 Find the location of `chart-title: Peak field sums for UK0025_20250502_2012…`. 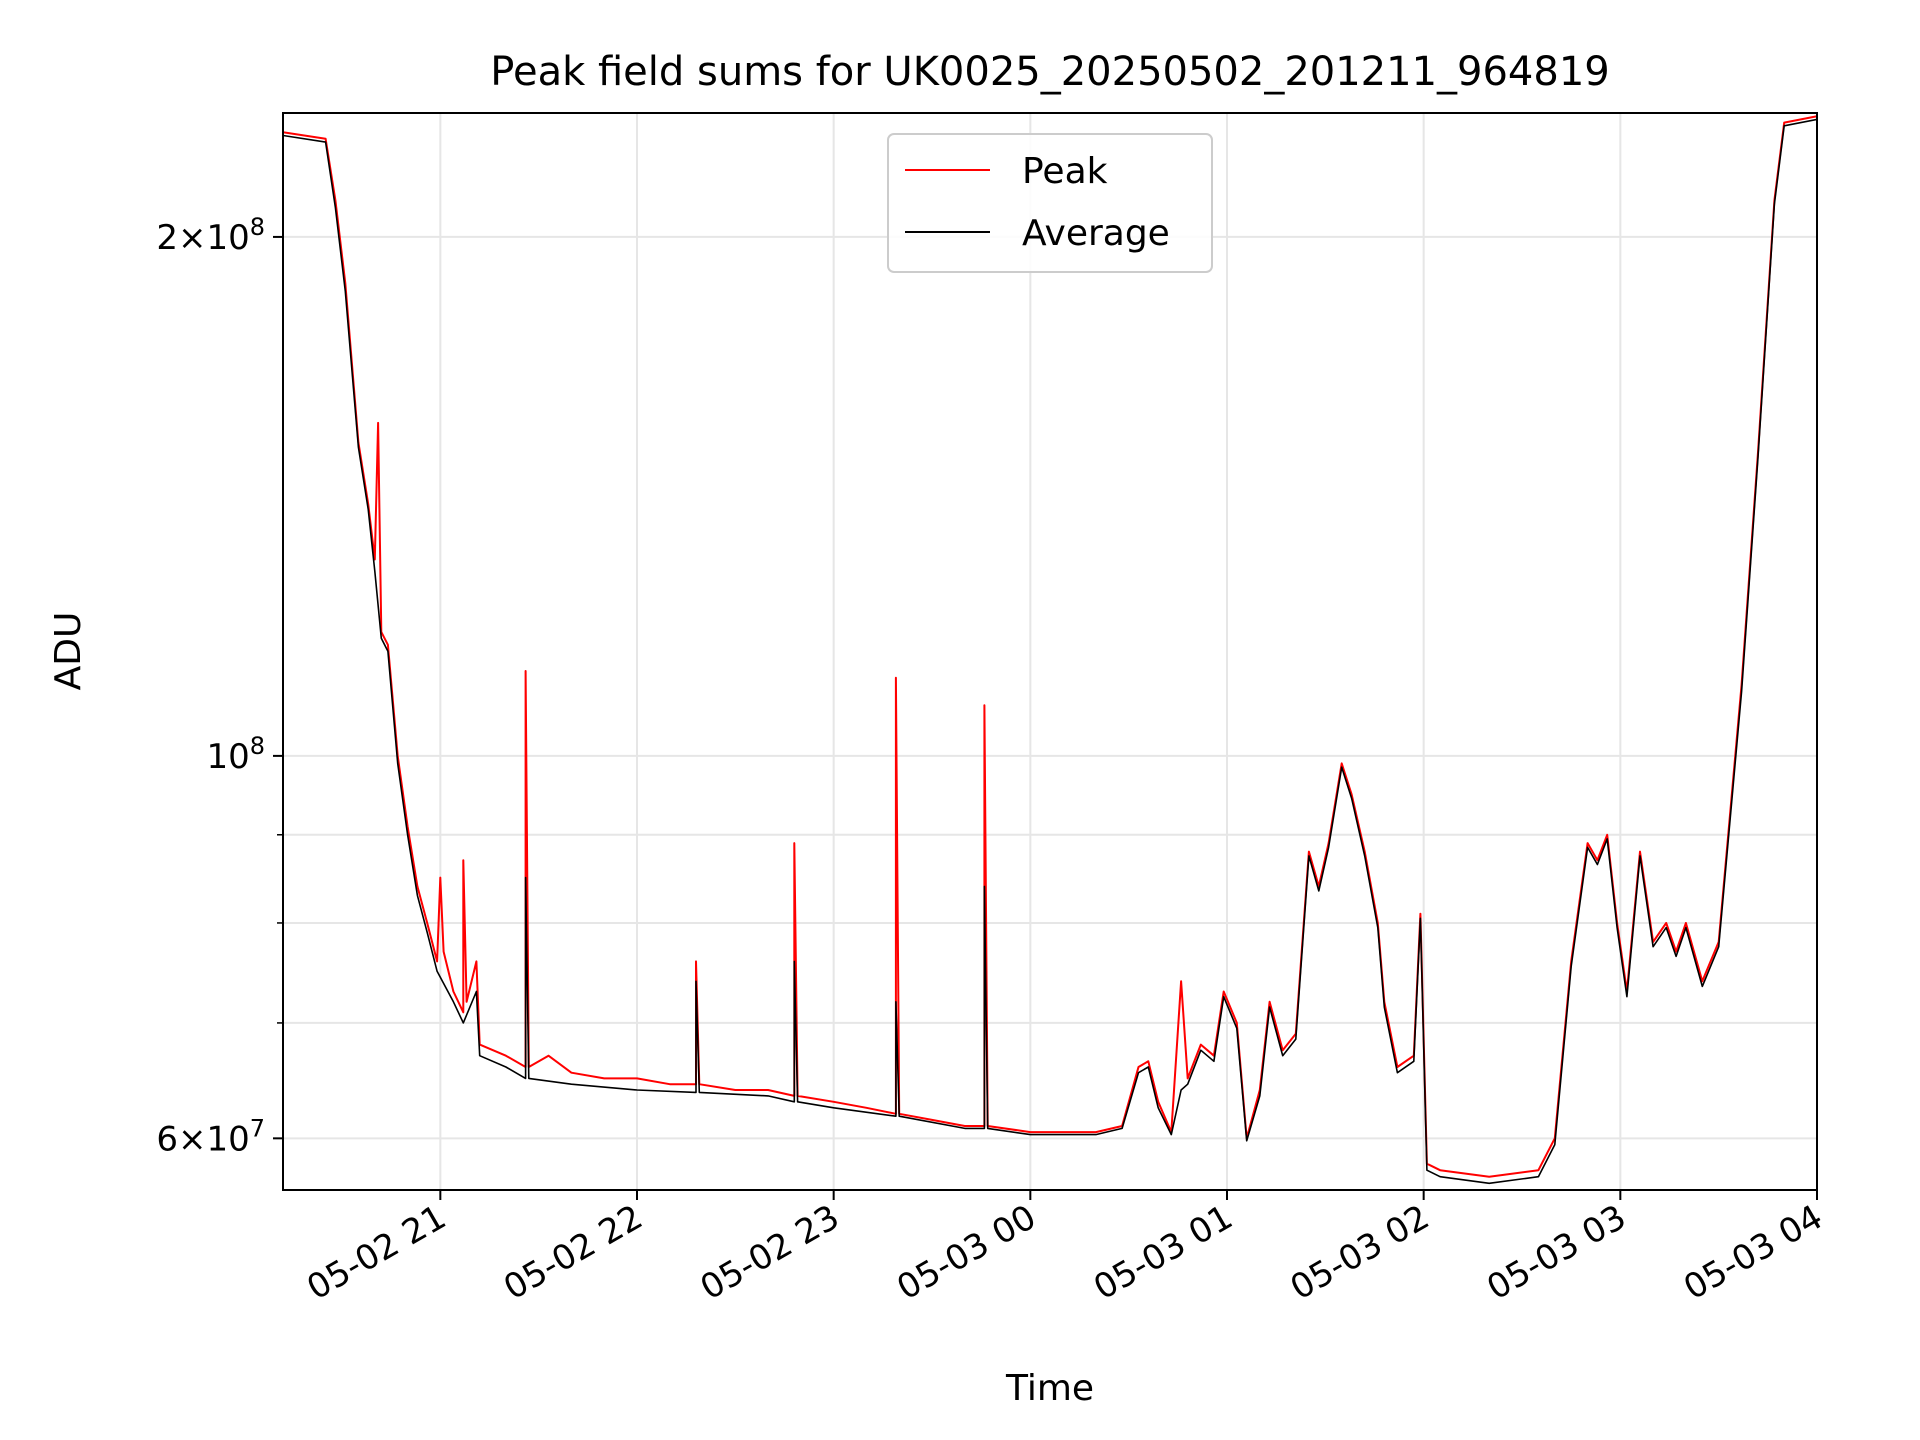

chart-title: Peak field sums for UK0025_20250502_2012… is located at coordinates (1049, 72).